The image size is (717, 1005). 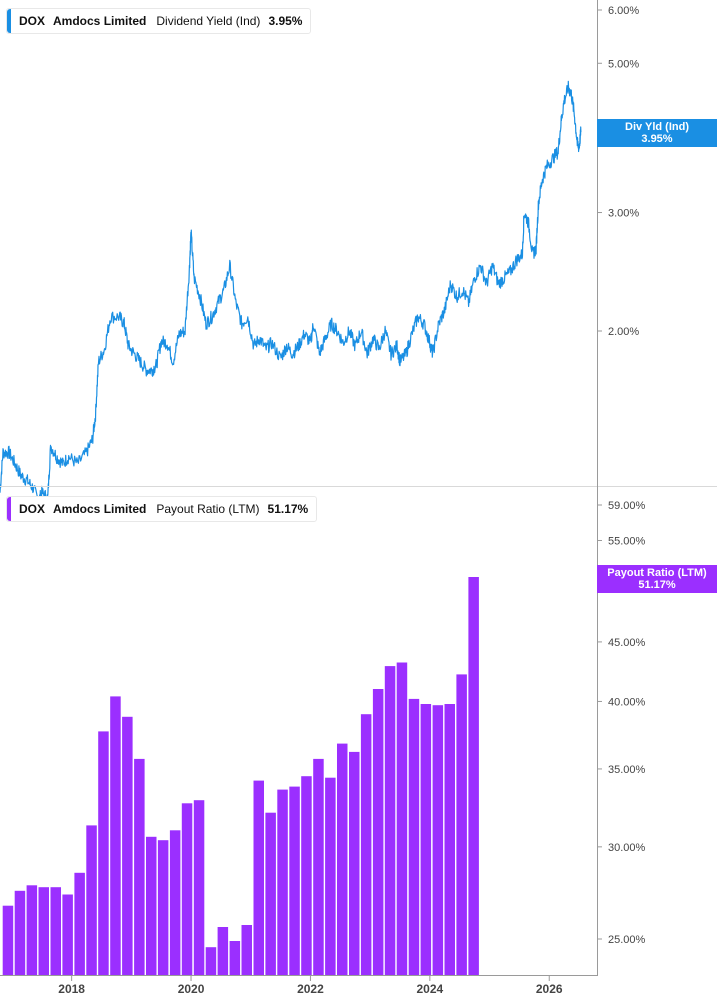 I want to click on tag-value: 3.95%, so click(x=657, y=139).